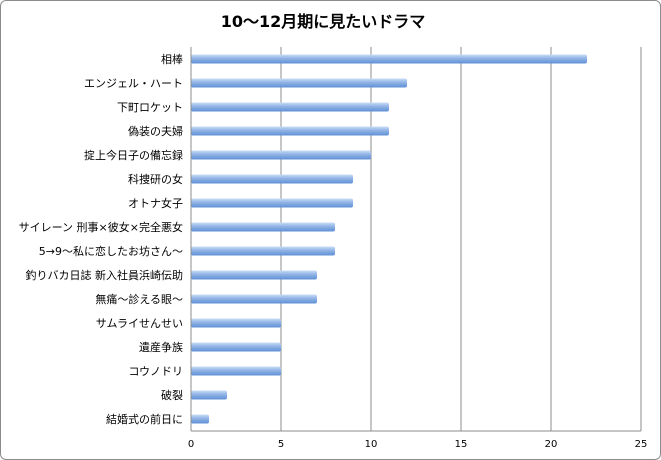 The width and height of the screenshot is (661, 460). Describe the element at coordinates (371, 444) in the screenshot. I see `x-tick-label: 10` at that location.